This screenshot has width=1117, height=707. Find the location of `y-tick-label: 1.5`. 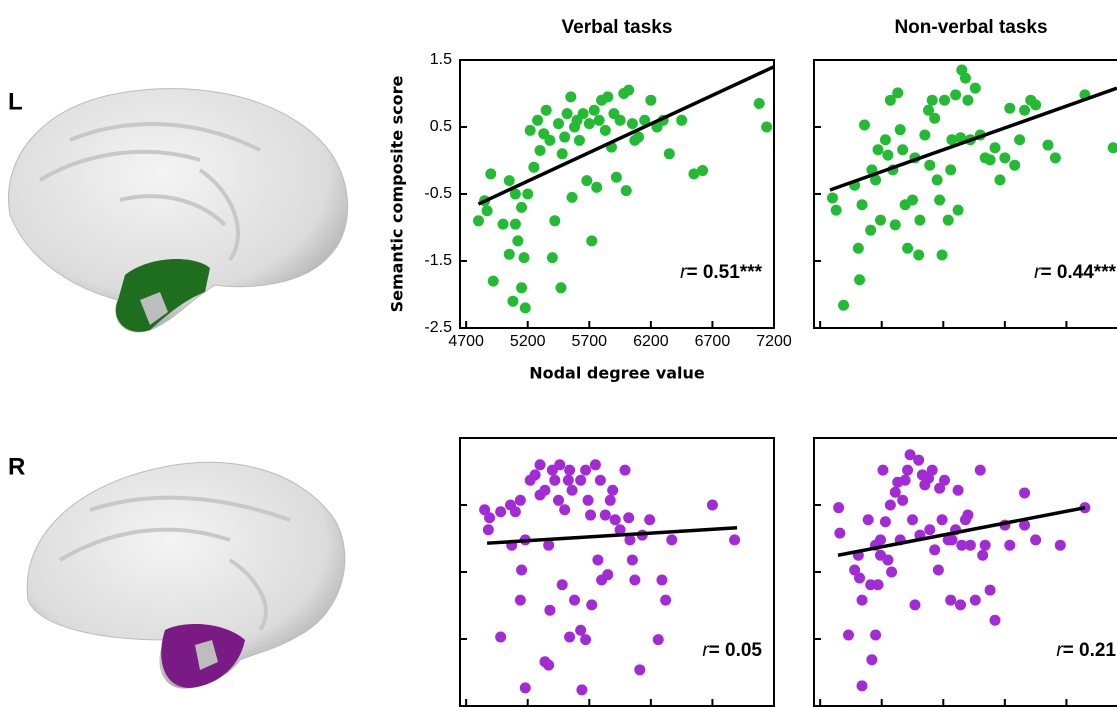

y-tick-label: 1.5 is located at coordinates (441, 59).